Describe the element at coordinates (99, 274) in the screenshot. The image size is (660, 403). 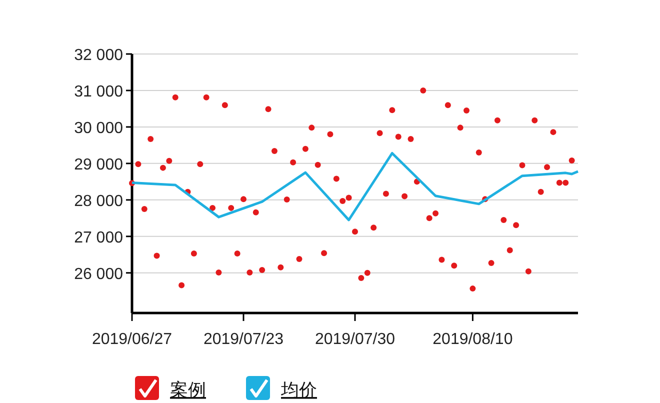
I see `y-tick-label: 26 000` at that location.